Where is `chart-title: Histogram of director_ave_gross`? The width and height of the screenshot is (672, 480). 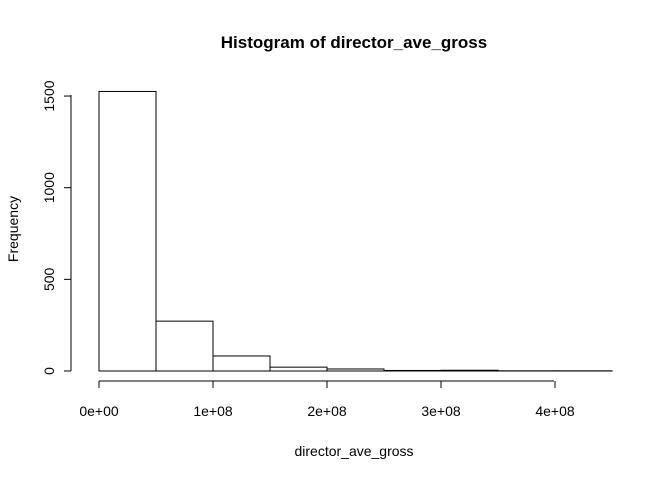
chart-title: Histogram of director_ave_gross is located at coordinates (354, 42).